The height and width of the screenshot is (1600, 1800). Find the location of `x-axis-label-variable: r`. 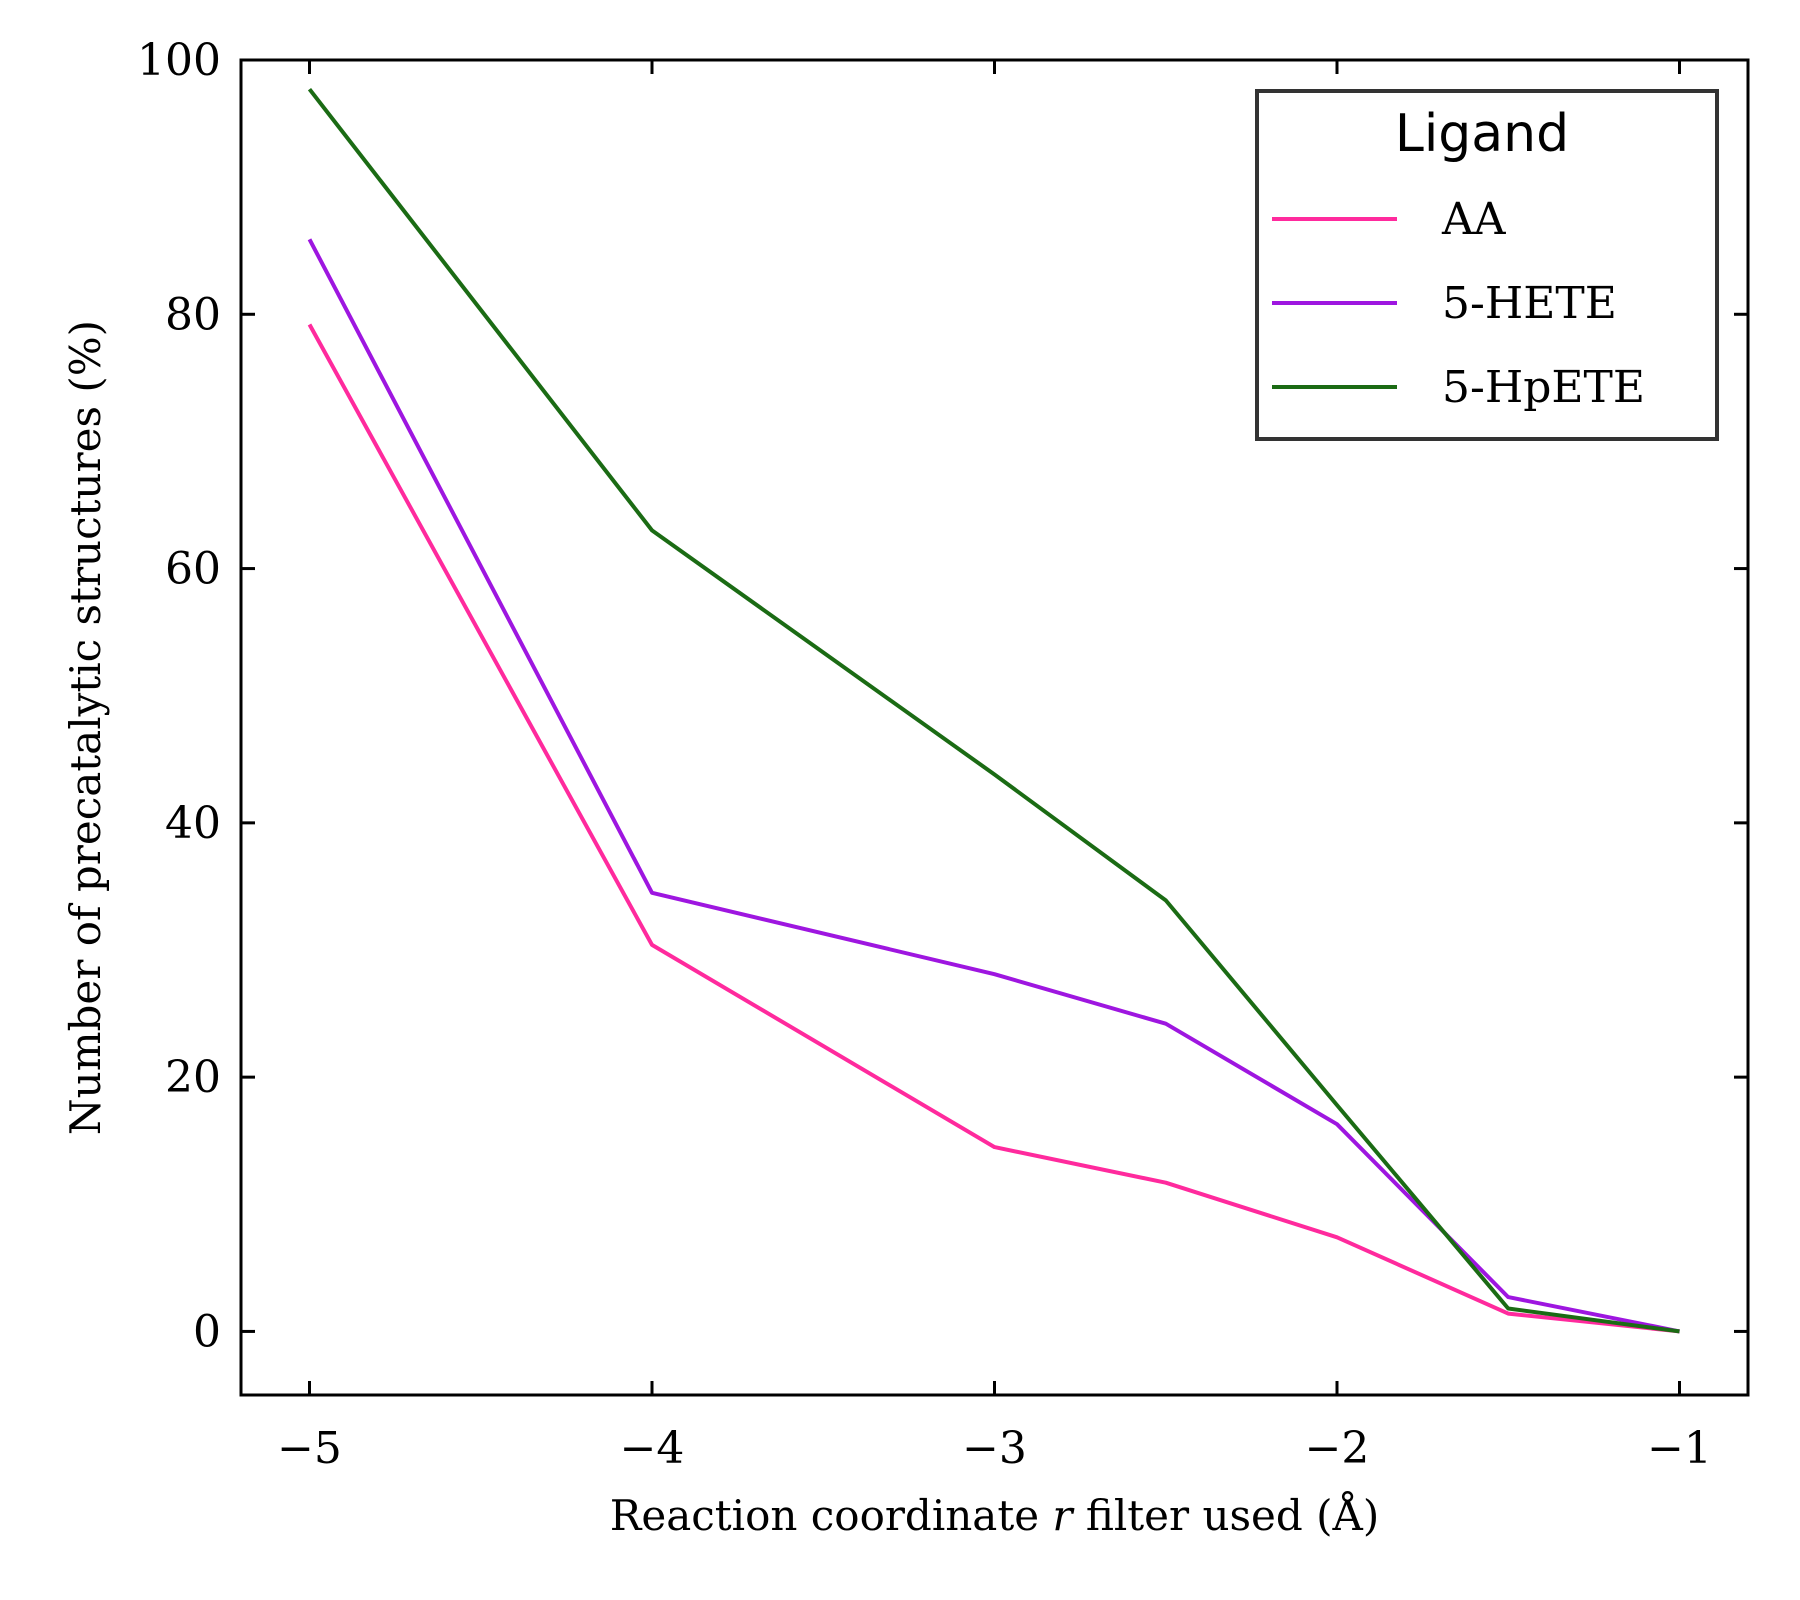

x-axis-label-variable: r is located at coordinates (1063, 1515).